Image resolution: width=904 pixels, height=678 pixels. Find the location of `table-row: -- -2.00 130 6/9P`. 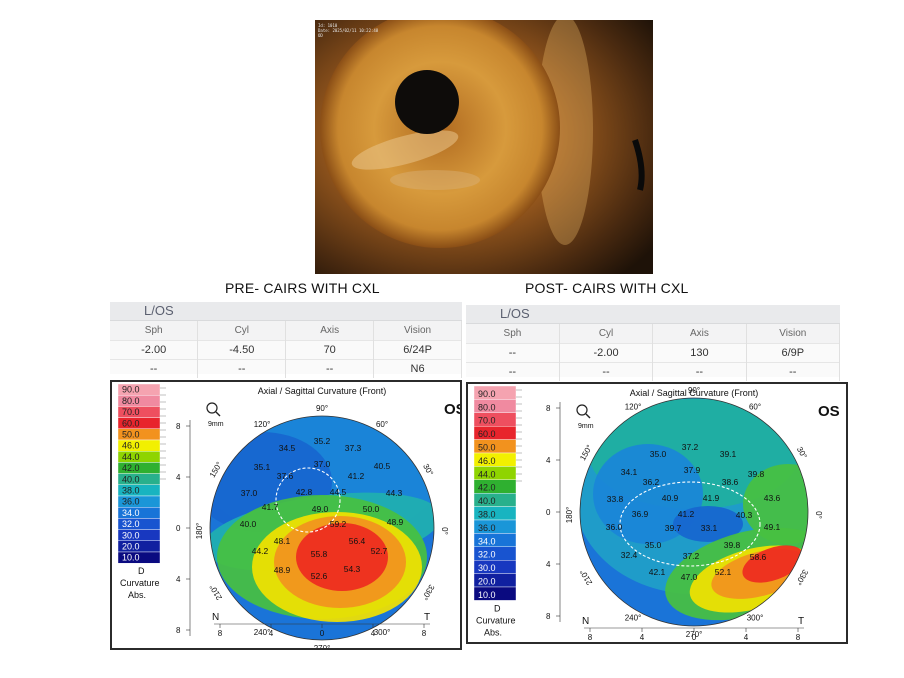

table-row: -- -2.00 130 6/9P is located at coordinates (653, 353).